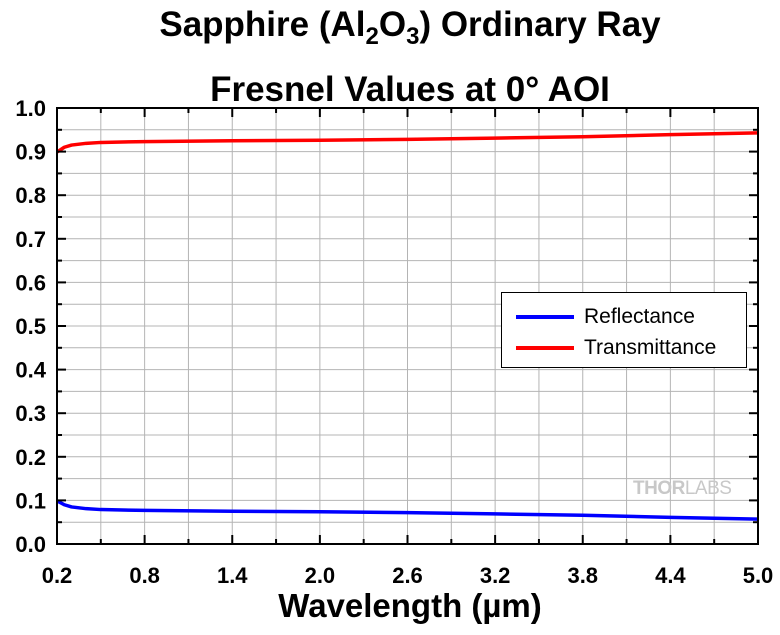  I want to click on x-axis-label: Wavelength (µm), so click(410, 605).